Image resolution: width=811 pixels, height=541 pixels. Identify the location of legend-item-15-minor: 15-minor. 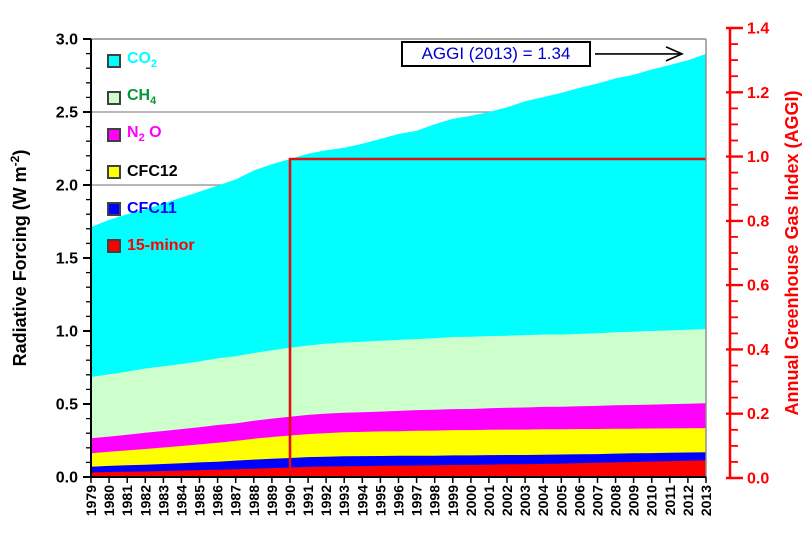
(151, 245).